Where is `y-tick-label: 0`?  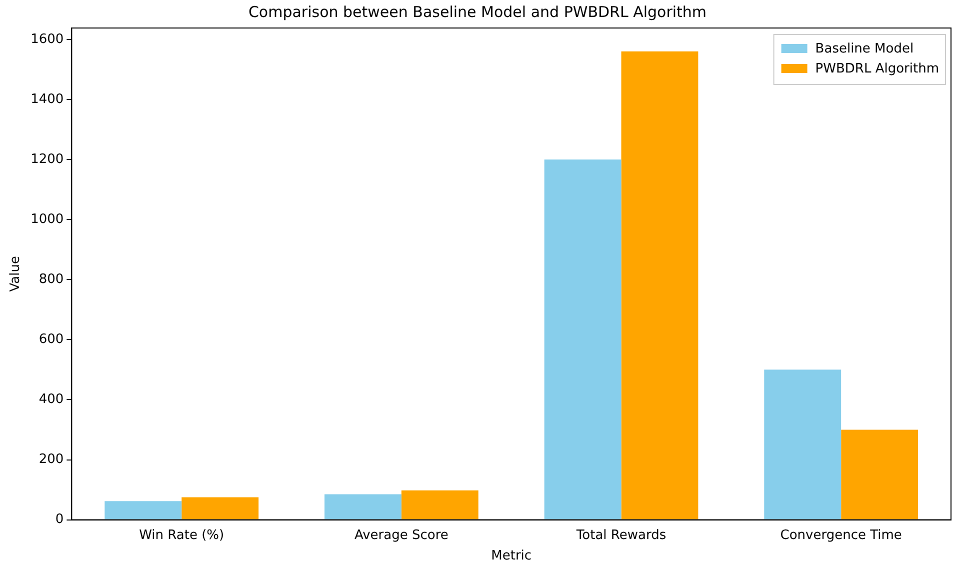
y-tick-label: 0 is located at coordinates (59, 520).